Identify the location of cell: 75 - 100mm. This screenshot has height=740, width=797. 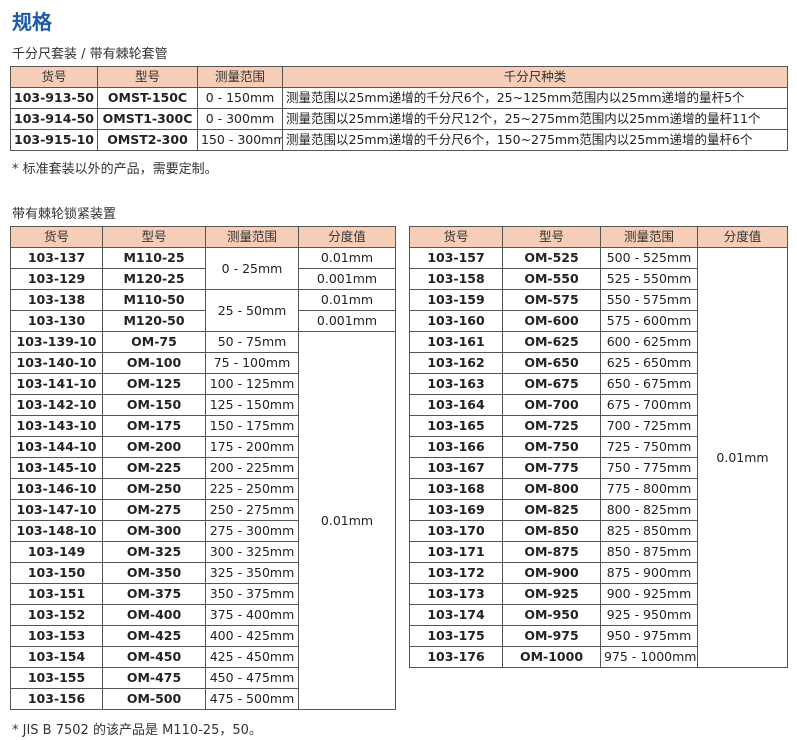
(252, 363).